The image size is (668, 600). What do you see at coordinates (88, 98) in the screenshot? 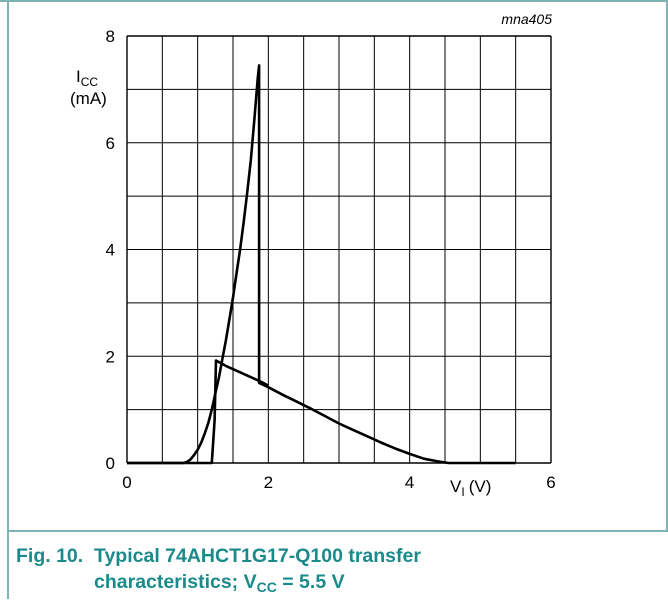
I see `y-axis-unit: (mA)` at bounding box center [88, 98].